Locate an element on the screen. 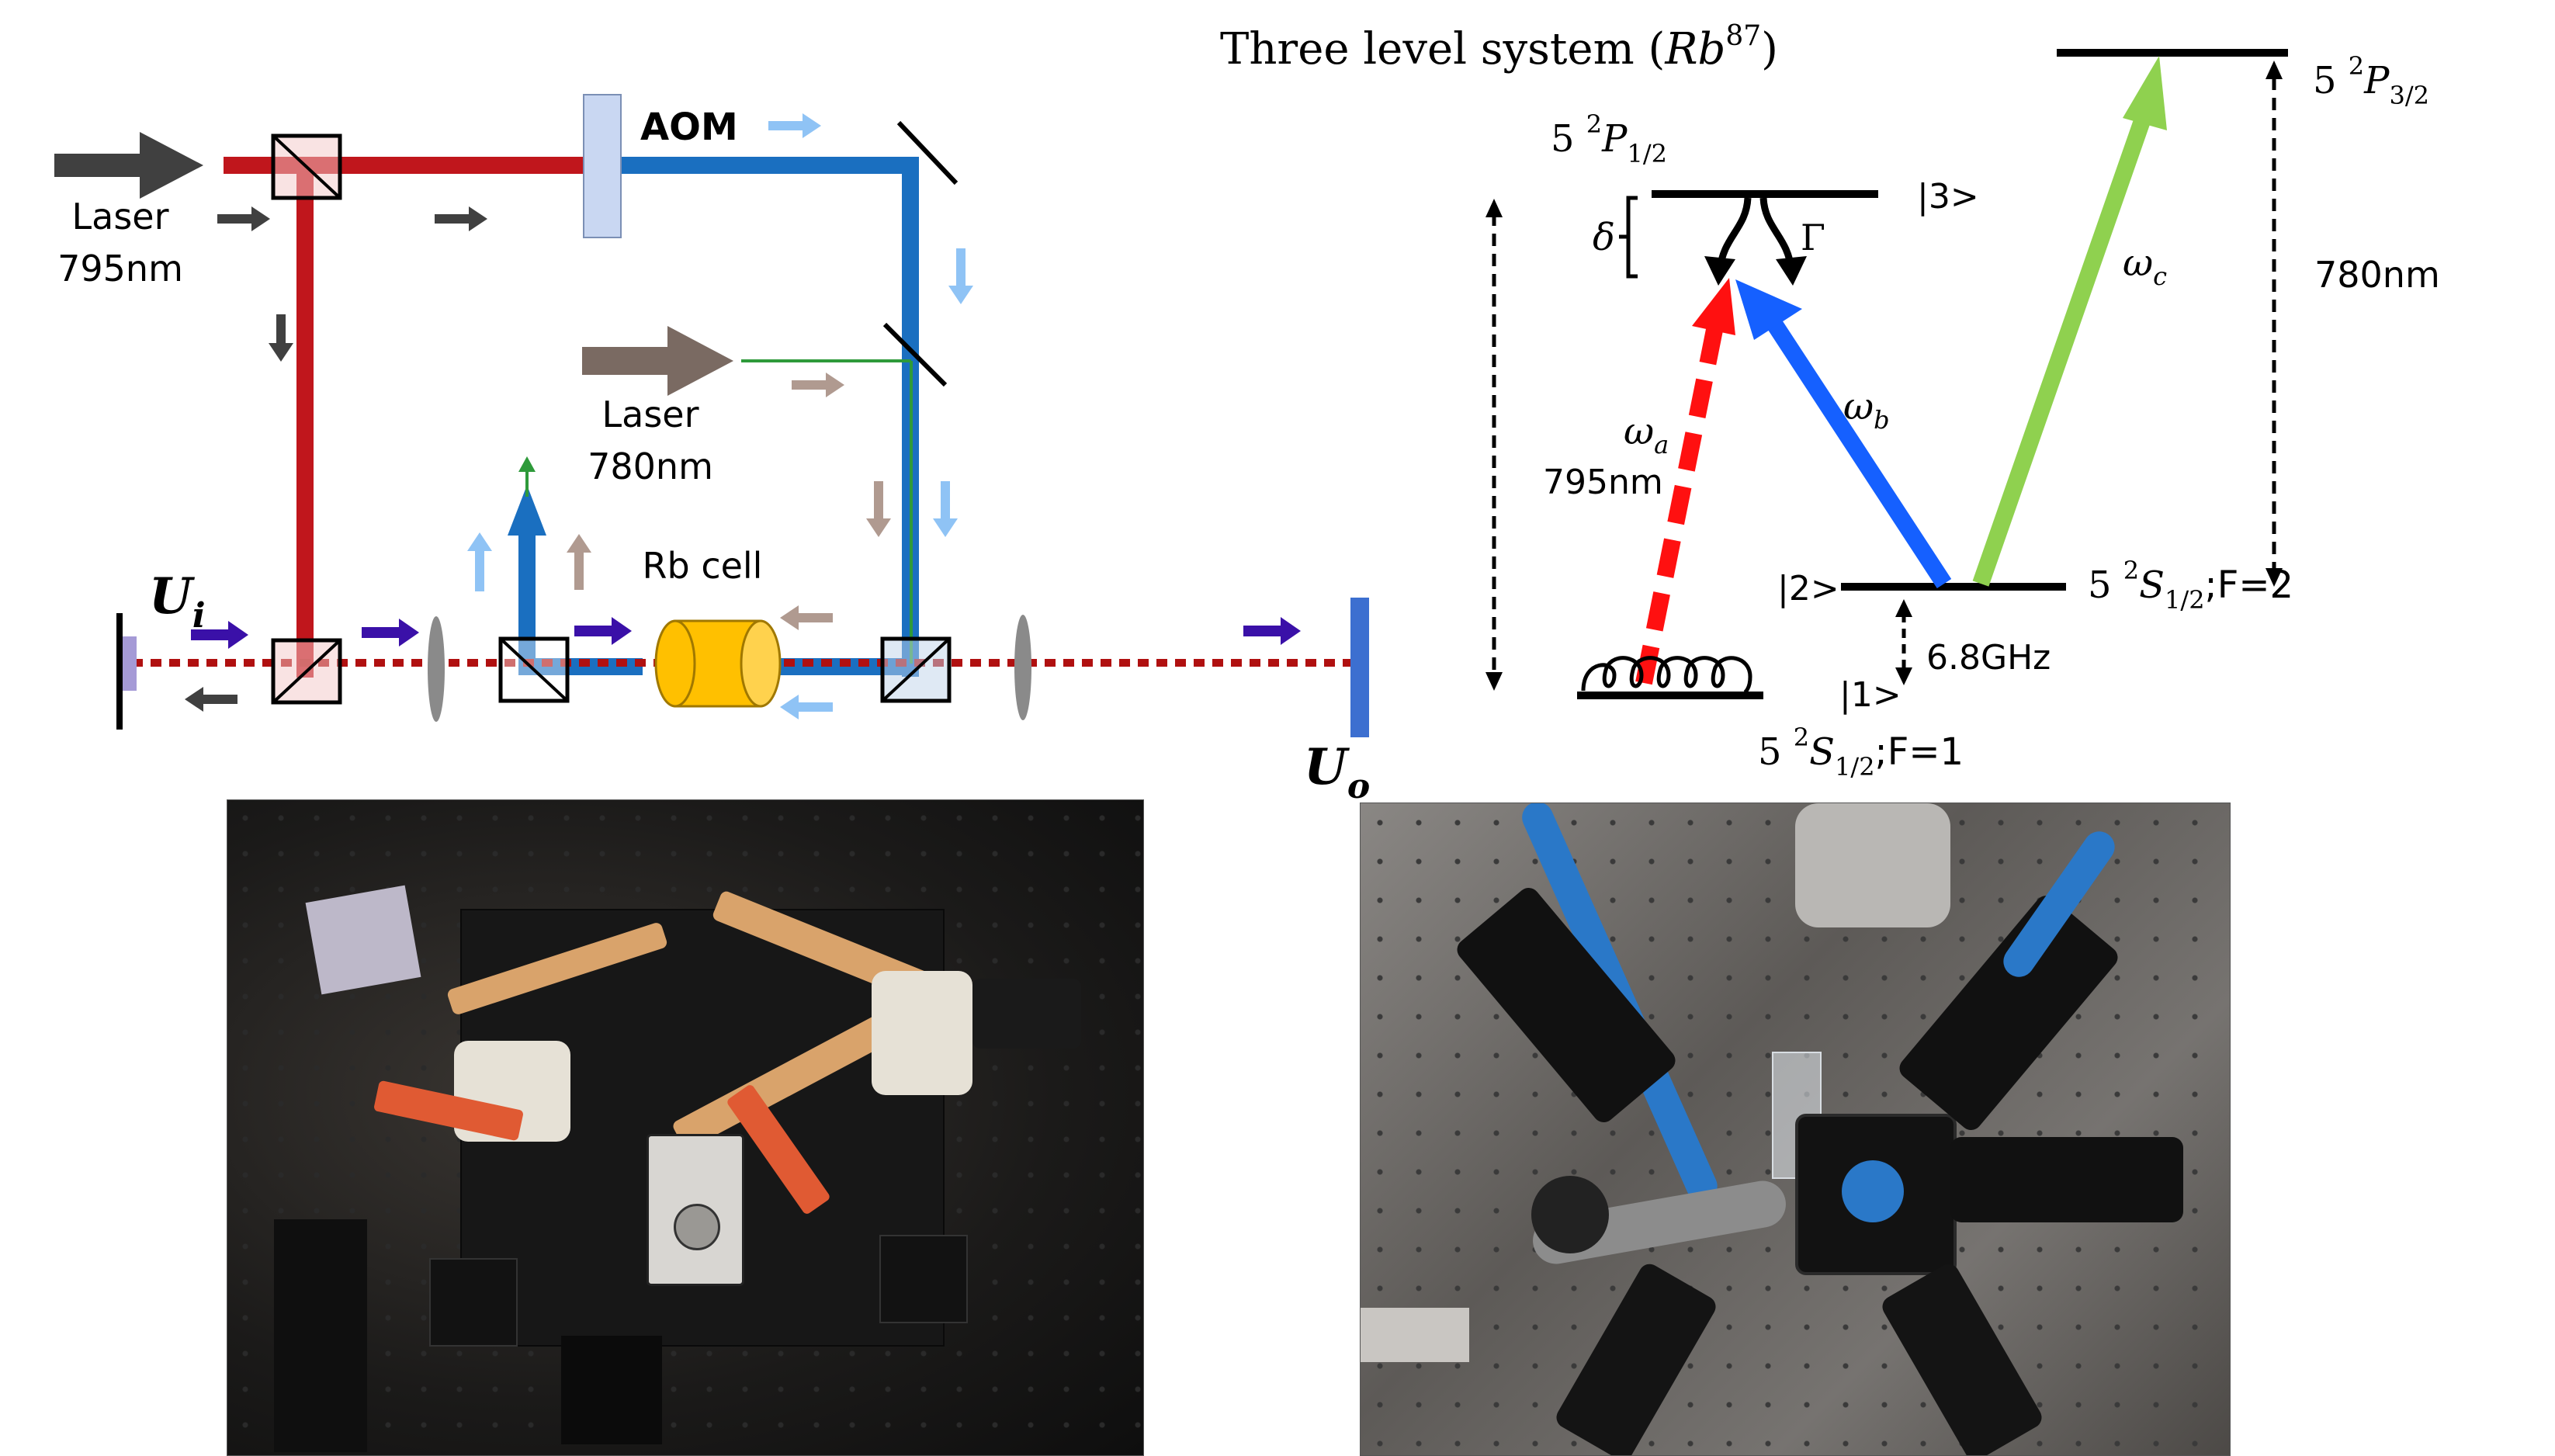  detector-input is located at coordinates (126, 671).